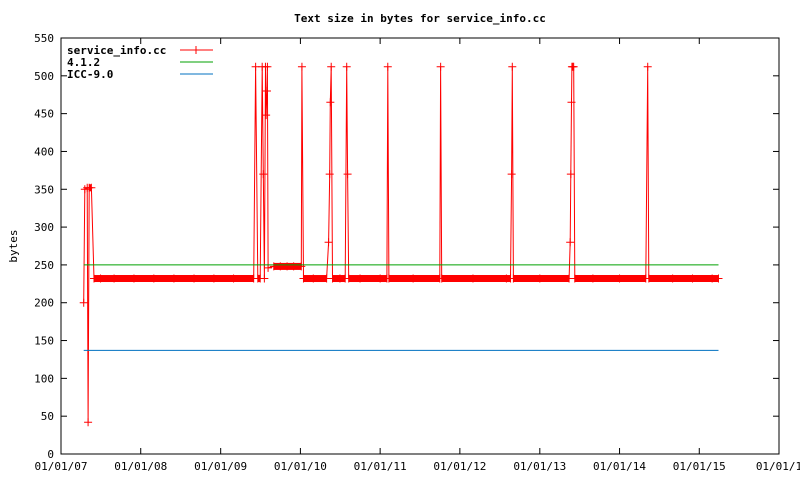  Describe the element at coordinates (44, 303) in the screenshot. I see `y-tick-label: 200` at that location.